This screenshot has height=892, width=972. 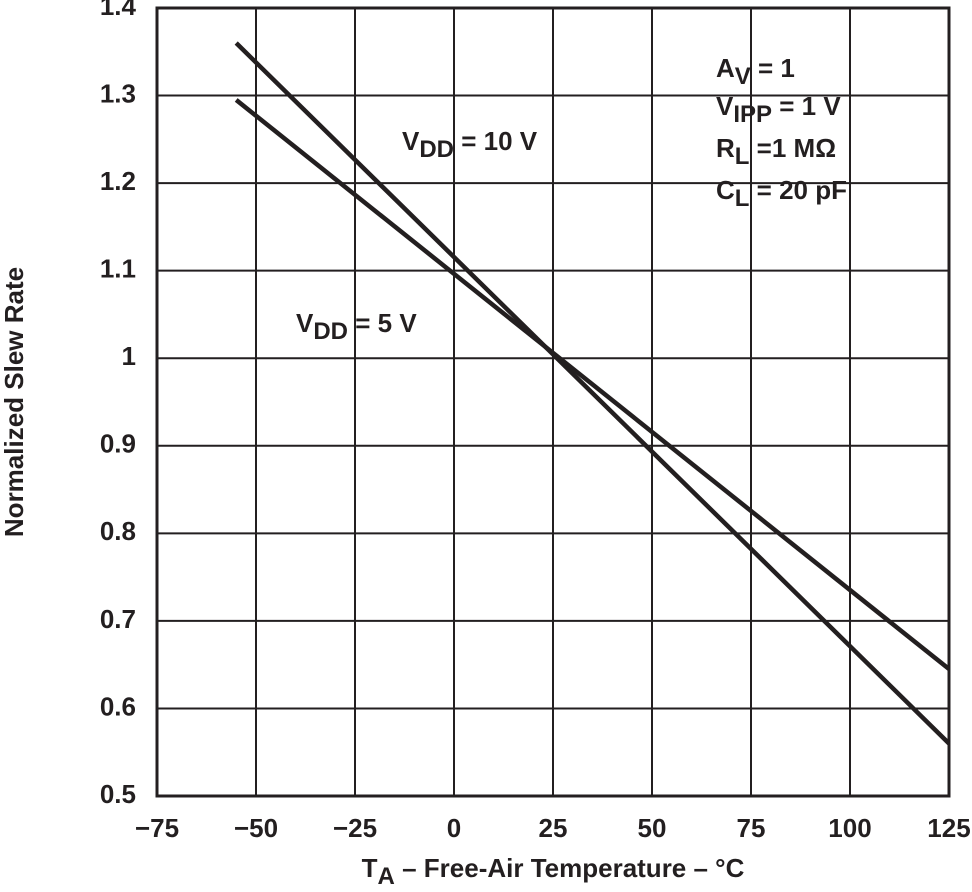 What do you see at coordinates (570, 868) in the screenshot?
I see `x-axis-title-rest: – Free-Air Temperature – °C` at bounding box center [570, 868].